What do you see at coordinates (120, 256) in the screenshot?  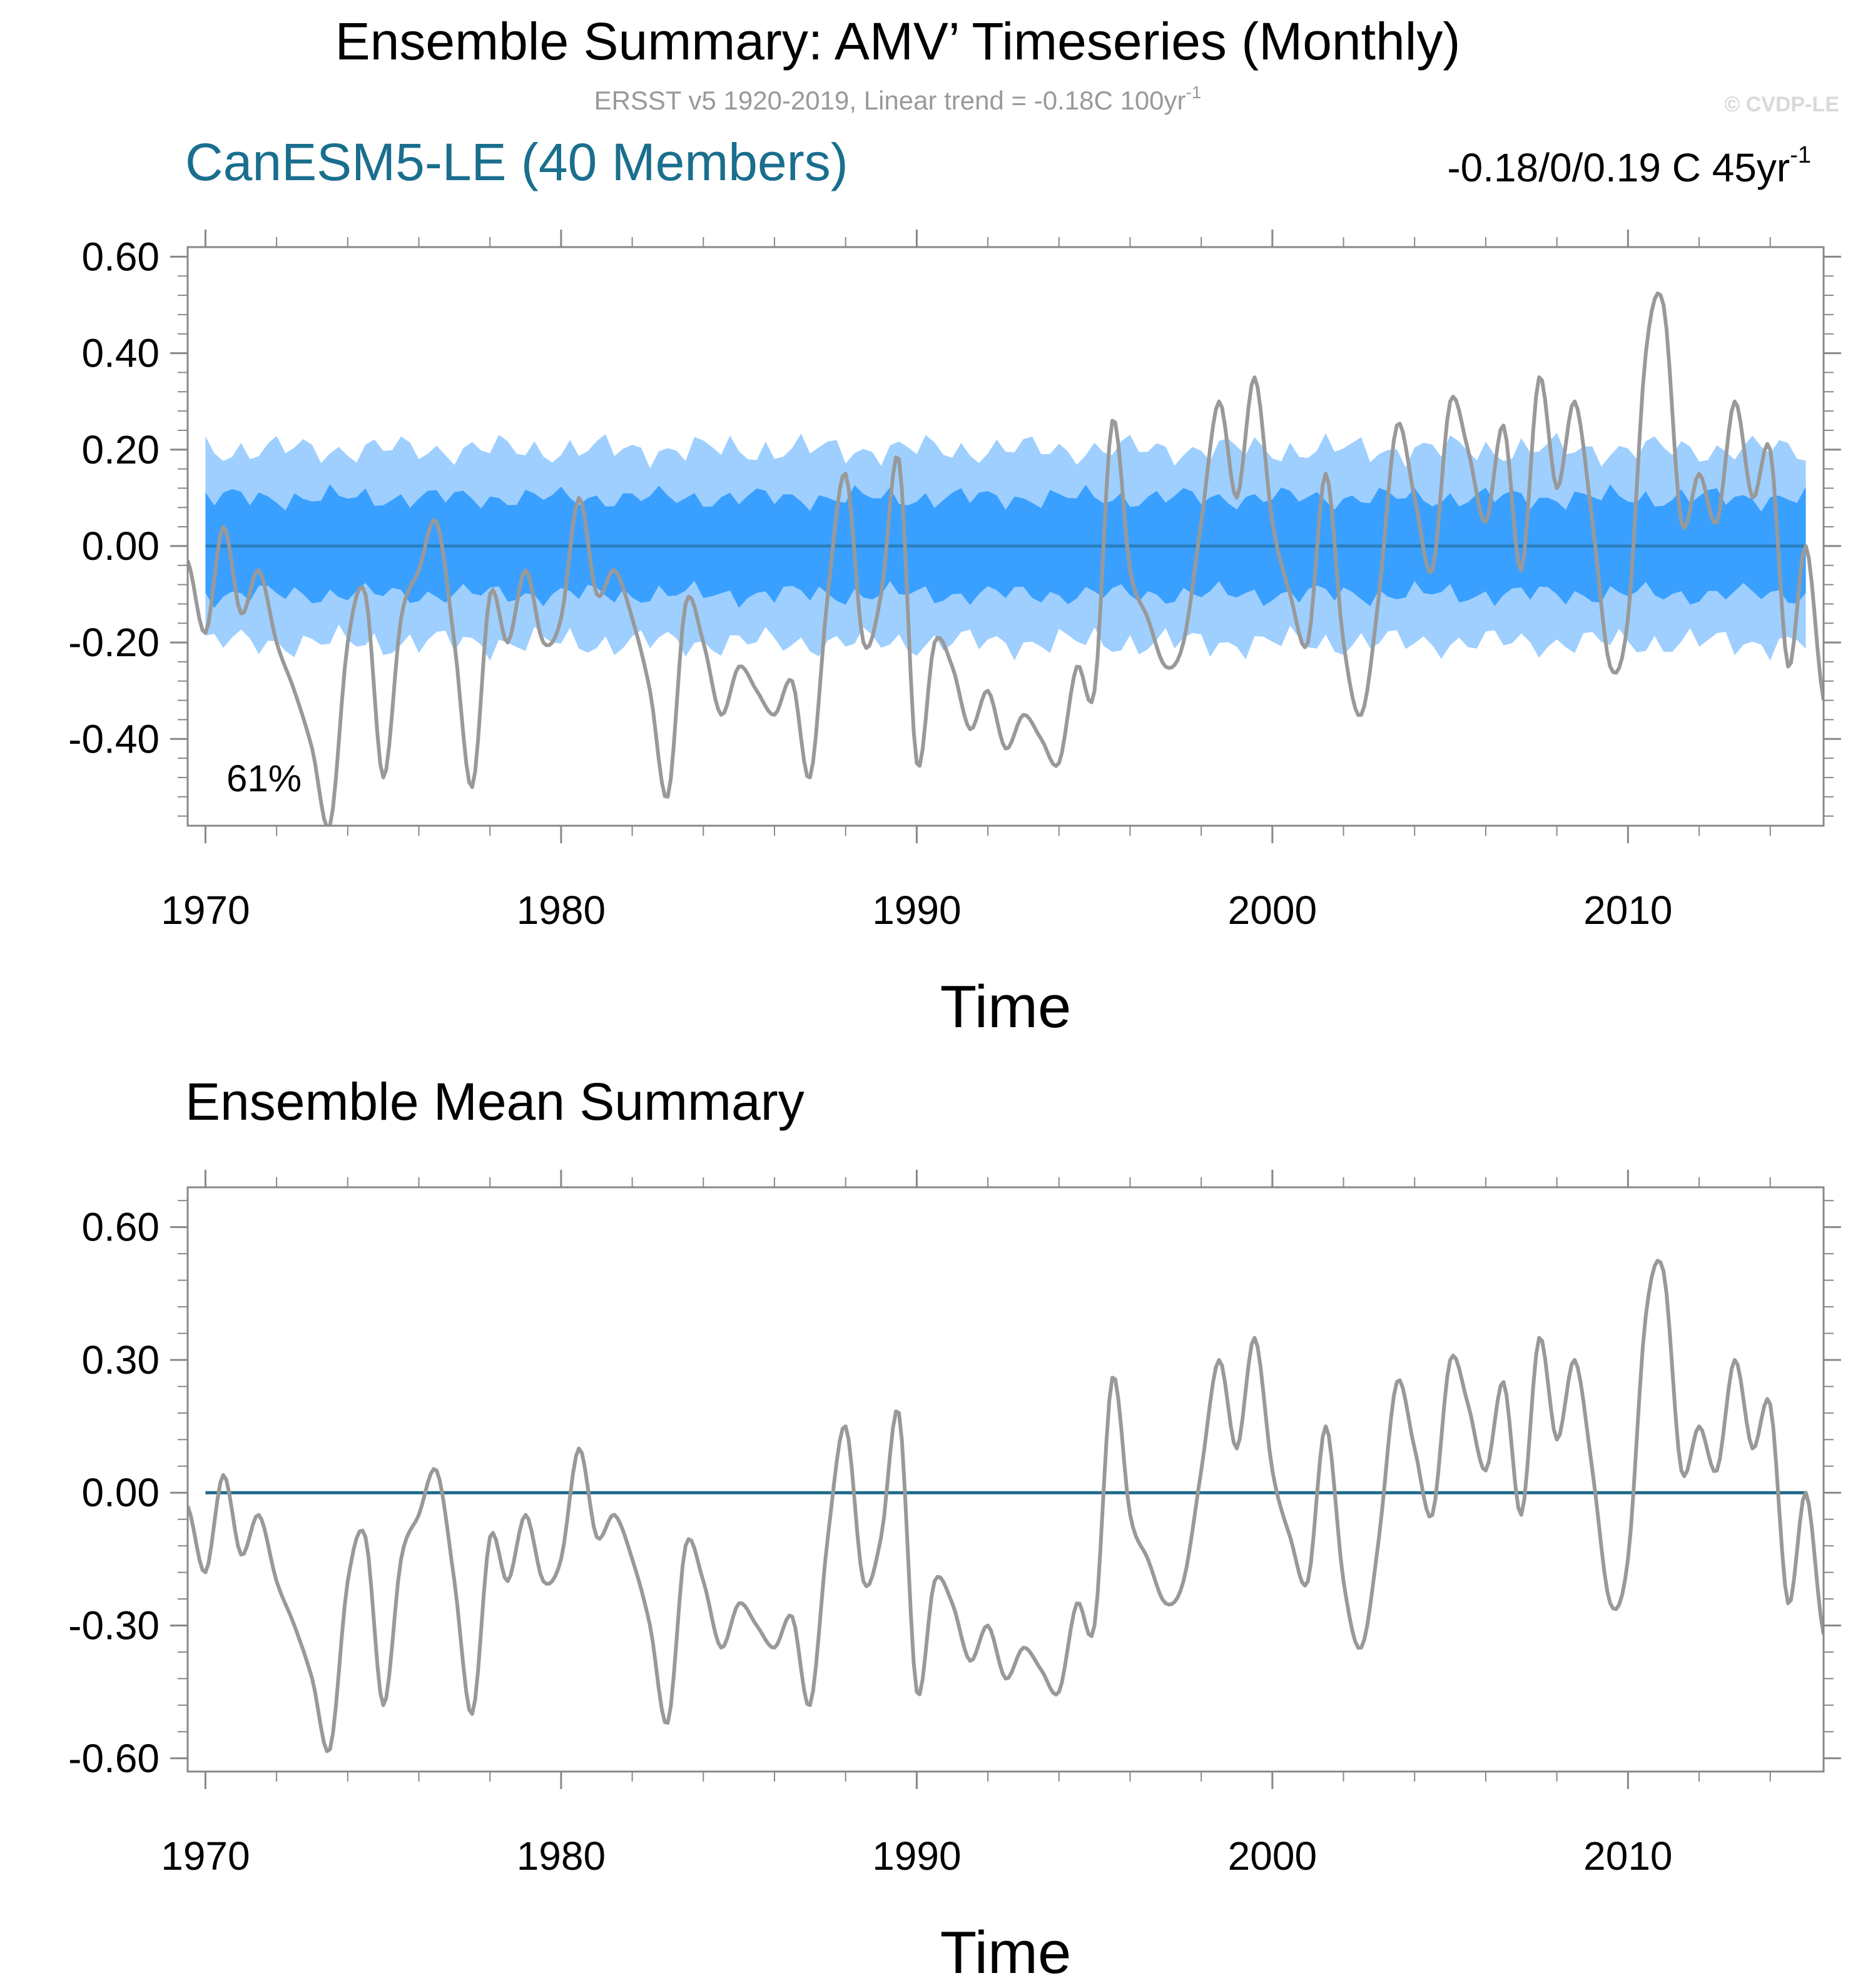 I see `top-ytick-label: 0.60` at bounding box center [120, 256].